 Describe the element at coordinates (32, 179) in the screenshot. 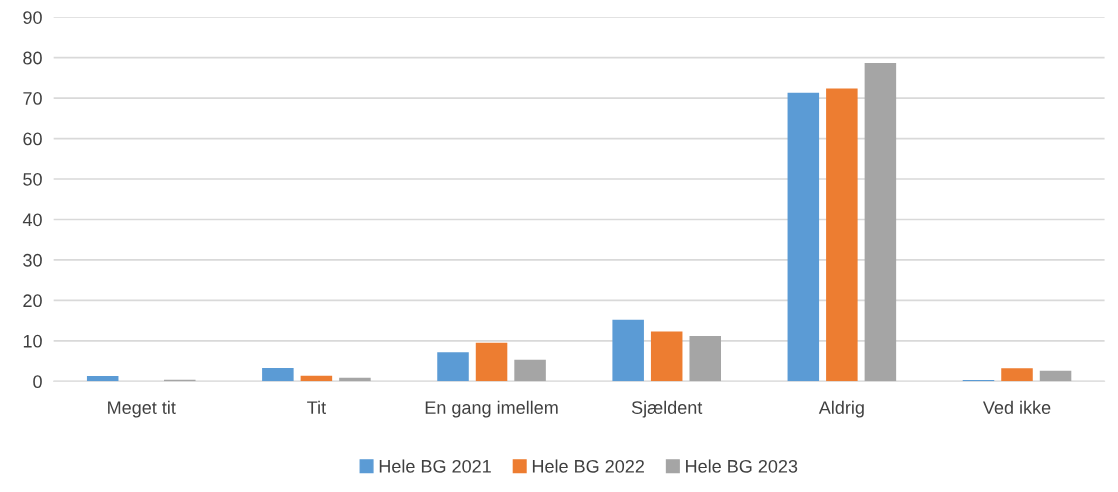

I see `y-tick-label: 50` at that location.